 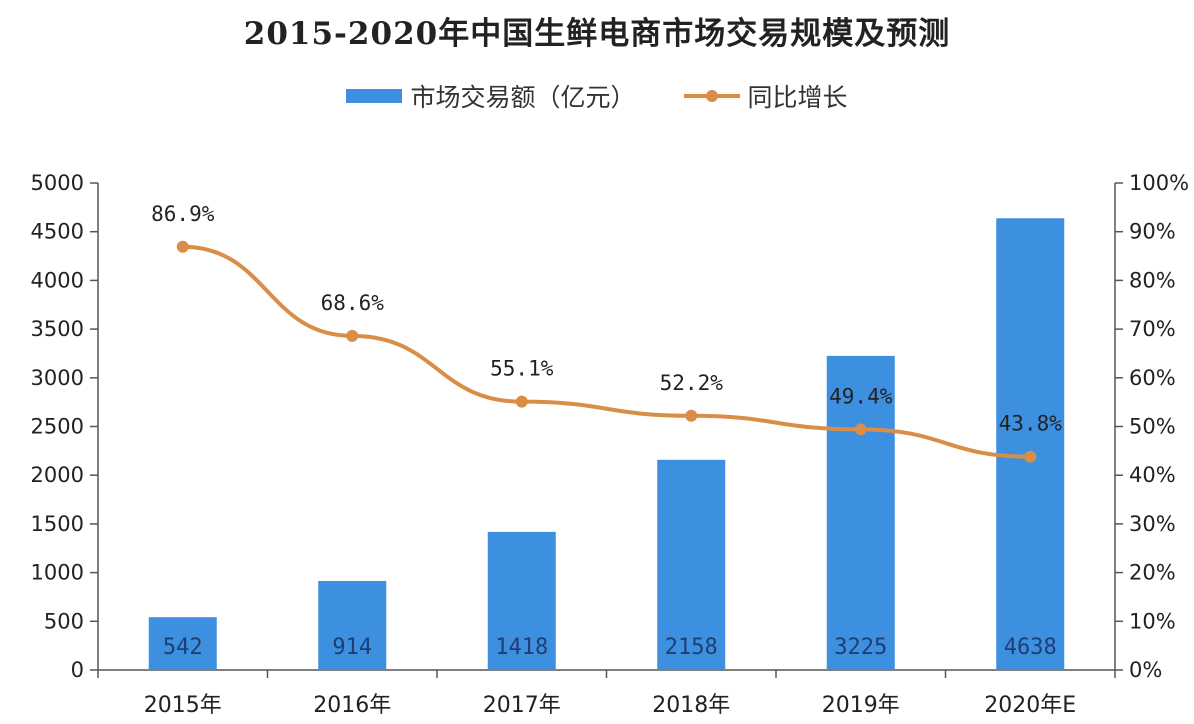 I want to click on bar-value-label: 2158, so click(x=691, y=647).